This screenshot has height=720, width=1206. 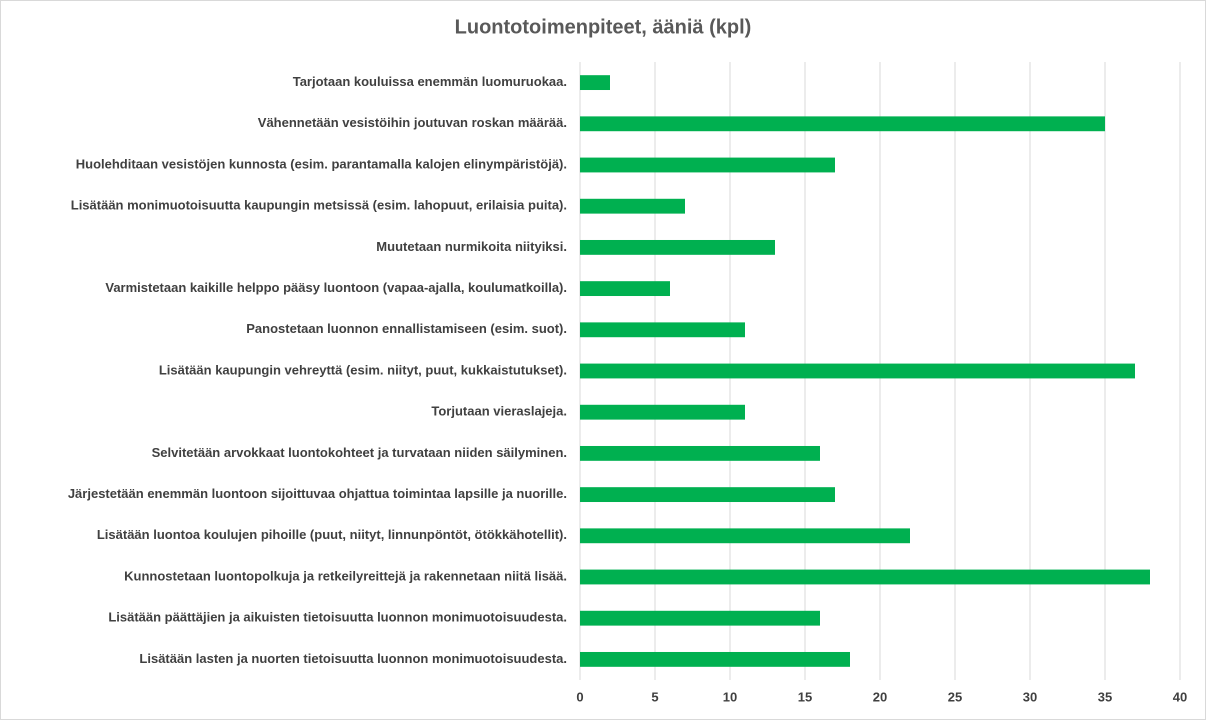 What do you see at coordinates (654, 696) in the screenshot?
I see `x-tick-label: 5` at bounding box center [654, 696].